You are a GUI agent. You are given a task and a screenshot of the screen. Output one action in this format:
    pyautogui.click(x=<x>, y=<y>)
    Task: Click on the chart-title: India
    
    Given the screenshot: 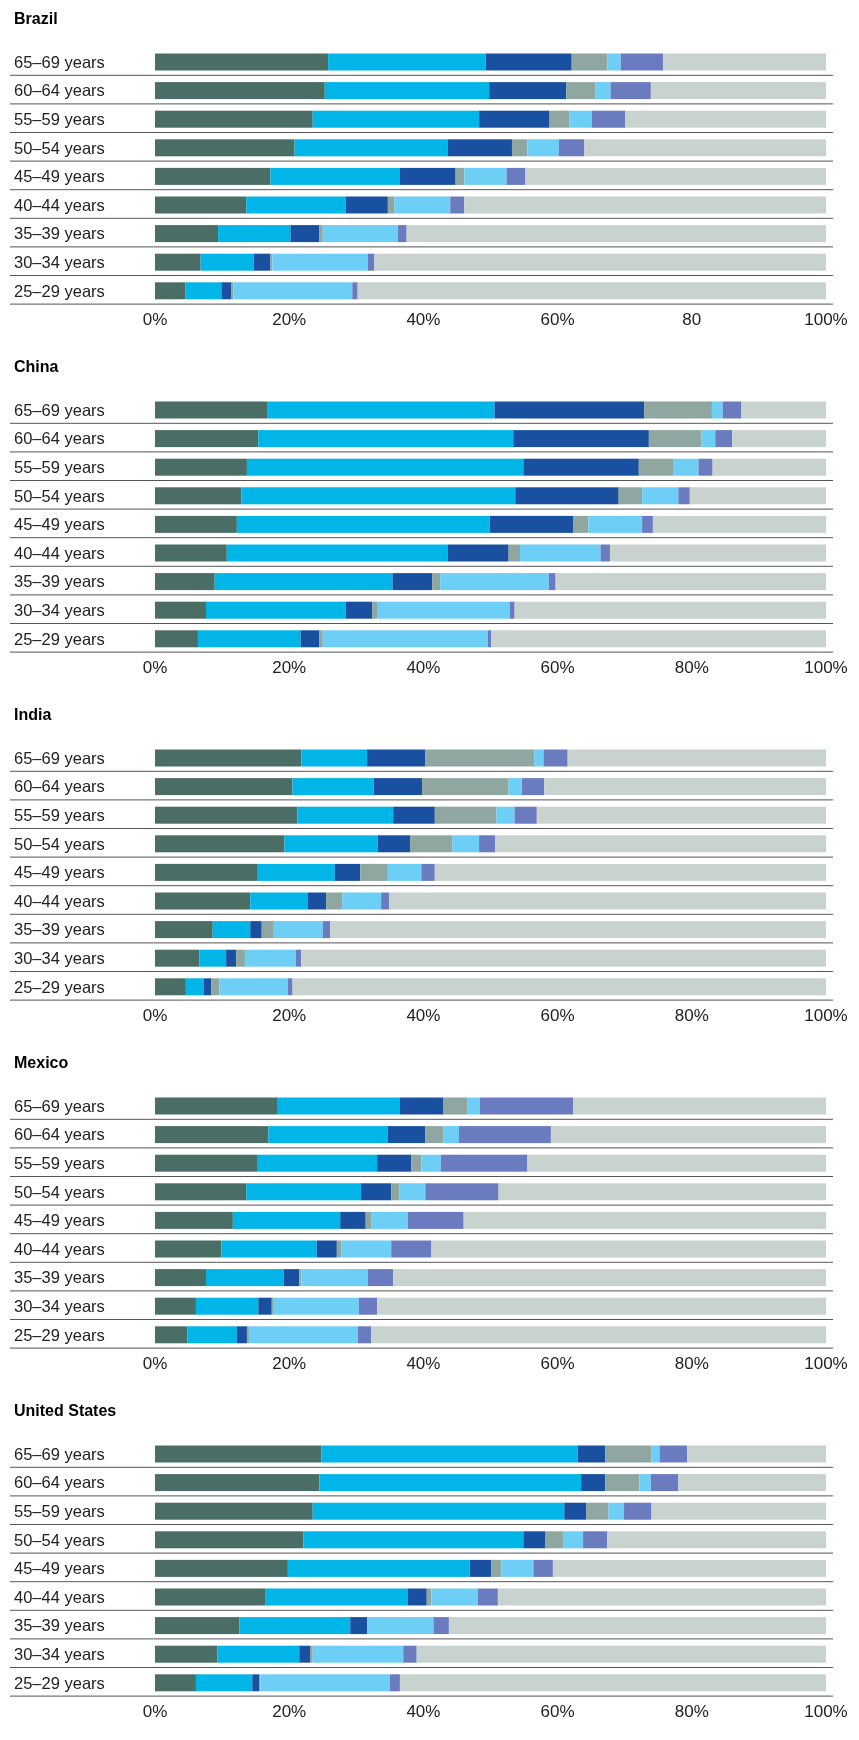 What is the action you would take?
    pyautogui.click(x=33, y=714)
    